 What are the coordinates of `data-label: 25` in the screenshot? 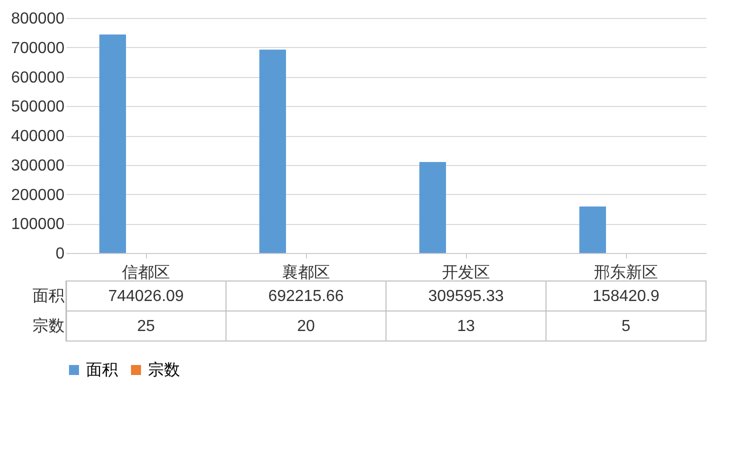 It's located at (146, 326).